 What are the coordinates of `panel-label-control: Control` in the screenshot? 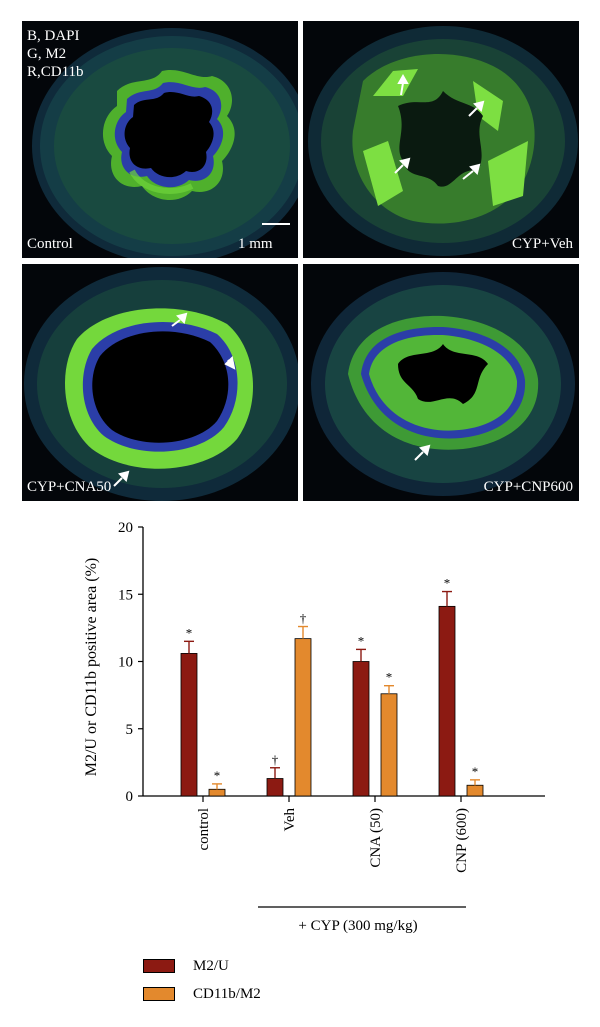 It's located at (50, 244).